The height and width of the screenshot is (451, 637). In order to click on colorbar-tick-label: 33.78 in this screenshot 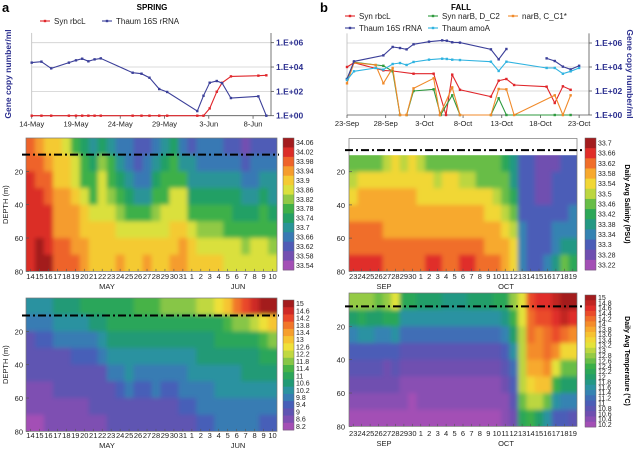, I will do `click(305, 209)`.